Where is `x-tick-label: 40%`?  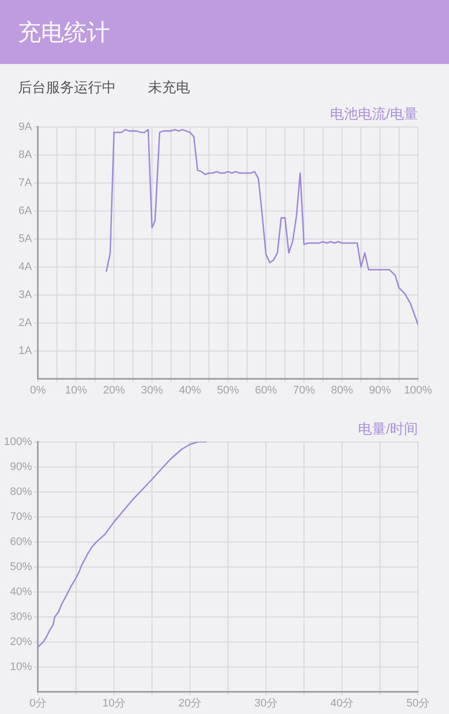 x-tick-label: 40% is located at coordinates (190, 390).